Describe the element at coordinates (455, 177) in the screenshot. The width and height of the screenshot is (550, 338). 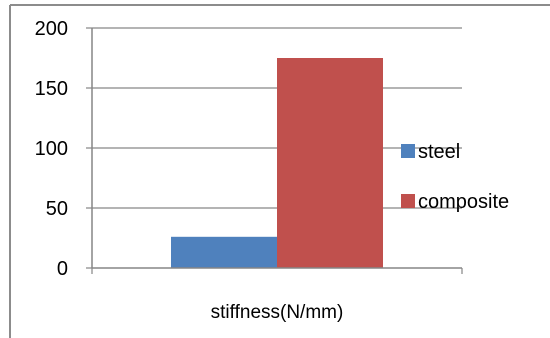
I see `legend: steel composite` at that location.